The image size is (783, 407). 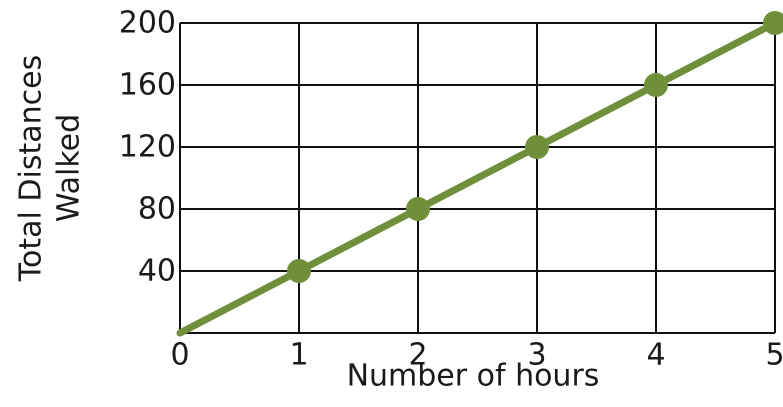 I want to click on y-tick-label-40: 40, so click(x=157, y=271).